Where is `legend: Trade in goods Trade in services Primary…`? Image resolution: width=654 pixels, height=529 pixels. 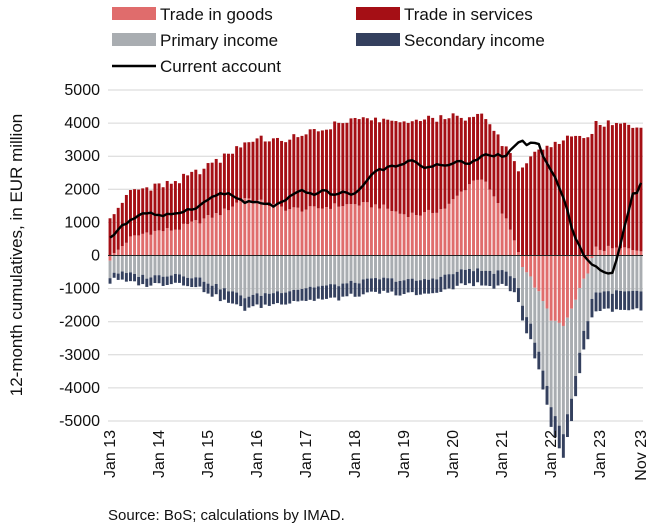 legend: Trade in goods Trade in services Primary… is located at coordinates (328, 40).